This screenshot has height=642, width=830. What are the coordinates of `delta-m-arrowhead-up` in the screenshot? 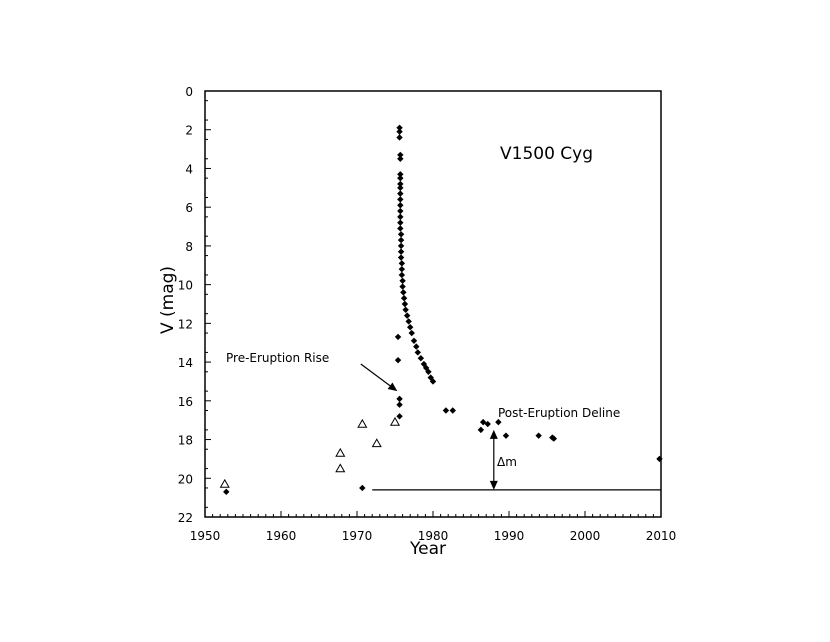 It's located at (493, 434).